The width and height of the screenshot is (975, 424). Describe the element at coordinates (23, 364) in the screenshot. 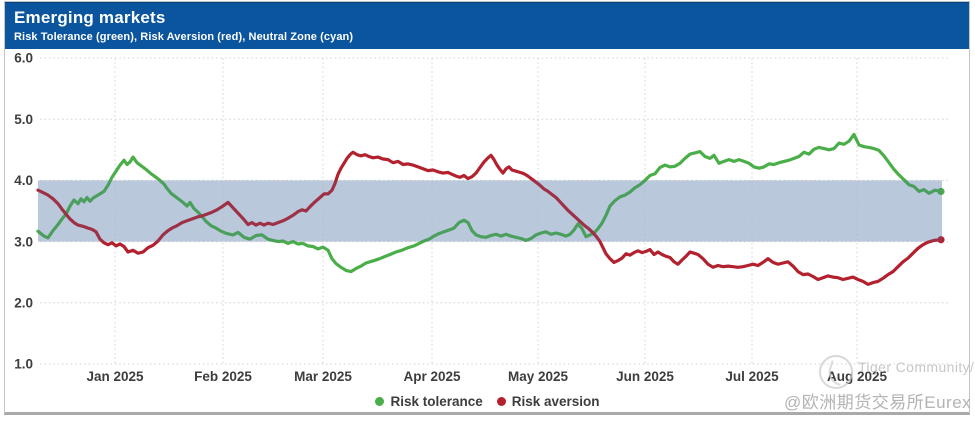

I see `y-axis-tick-label: 1.0` at that location.